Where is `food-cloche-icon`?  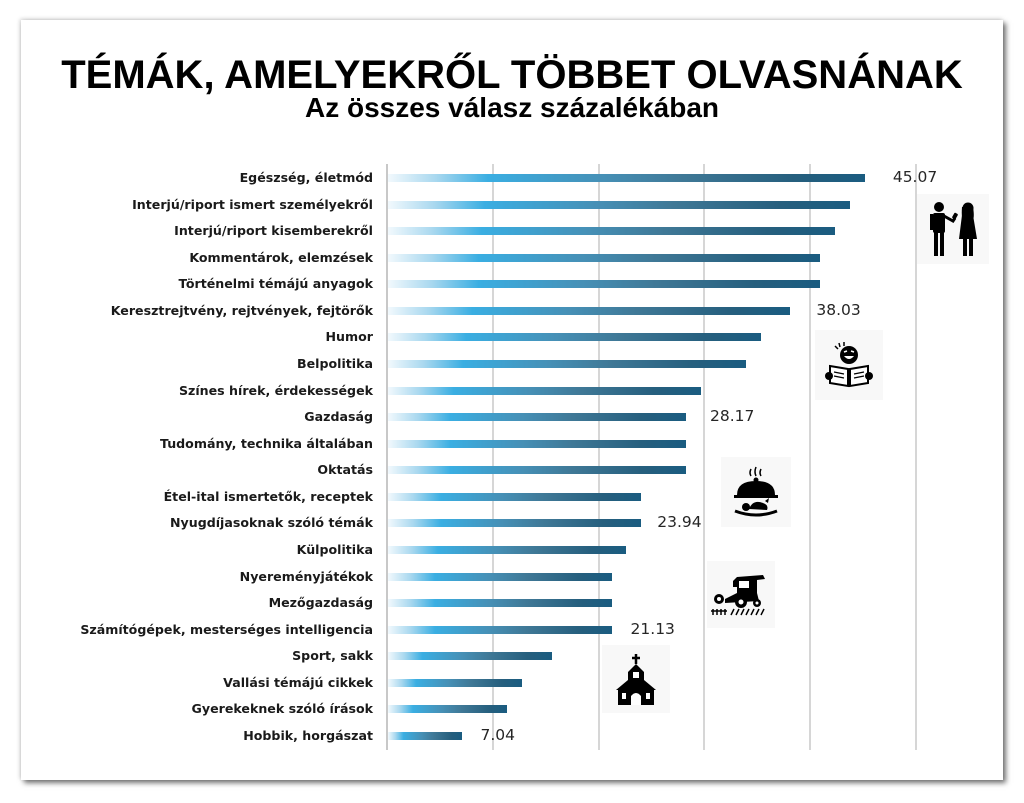
food-cloche-icon is located at coordinates (756, 492).